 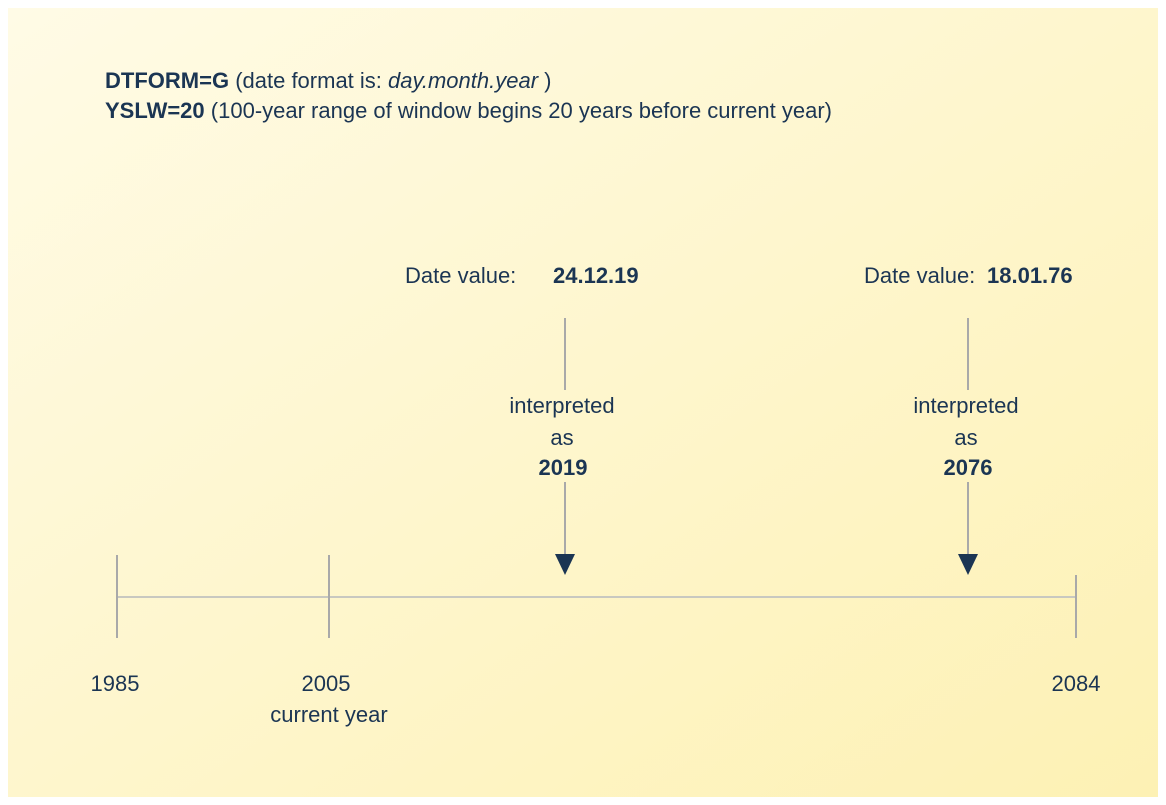 I want to click on text: (date format is:, so click(x=308, y=80).